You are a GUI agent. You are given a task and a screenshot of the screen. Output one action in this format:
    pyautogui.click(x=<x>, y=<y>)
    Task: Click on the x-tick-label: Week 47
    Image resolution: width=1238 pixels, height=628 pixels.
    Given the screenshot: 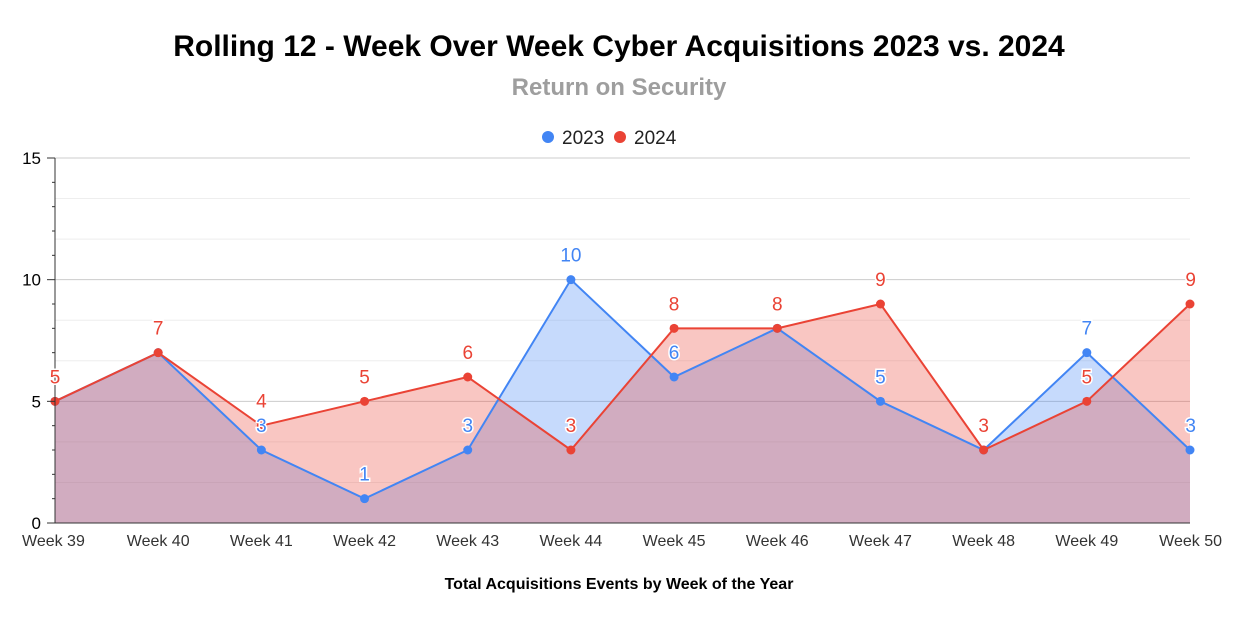 What is the action you would take?
    pyautogui.click(x=880, y=541)
    